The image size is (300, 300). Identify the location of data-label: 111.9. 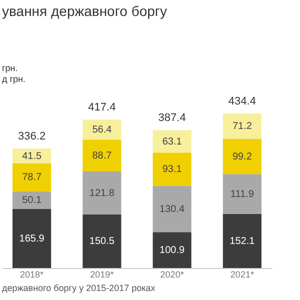
(242, 194).